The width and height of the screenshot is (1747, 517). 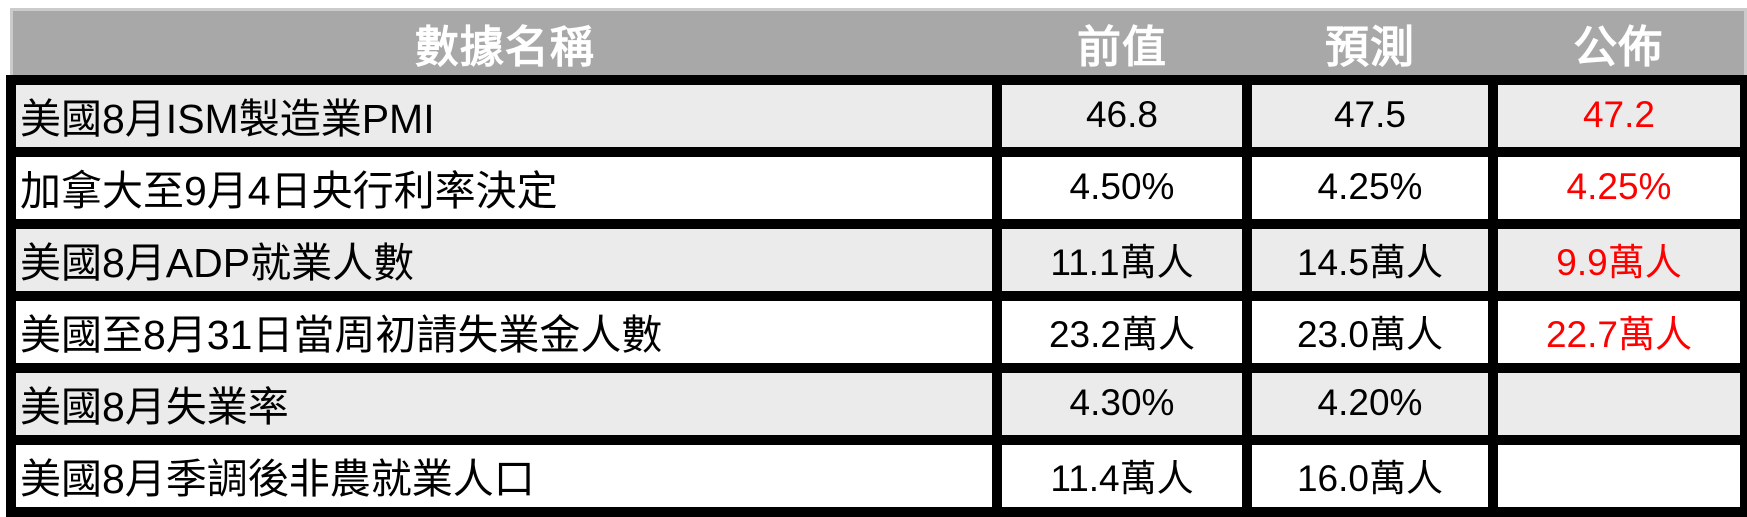 What do you see at coordinates (504, 116) in the screenshot?
I see `indicator-name-cell: 美國8月ISM製造業PMI` at bounding box center [504, 116].